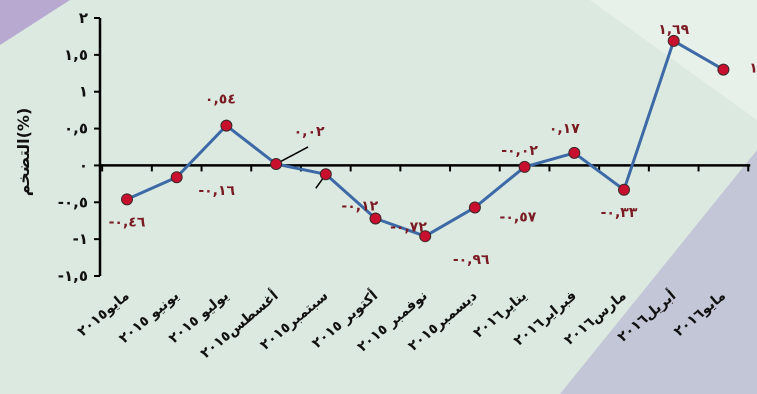 The height and width of the screenshot is (394, 757). Describe the element at coordinates (83, 92) in the screenshot. I see `y-tick-label: ١` at that location.